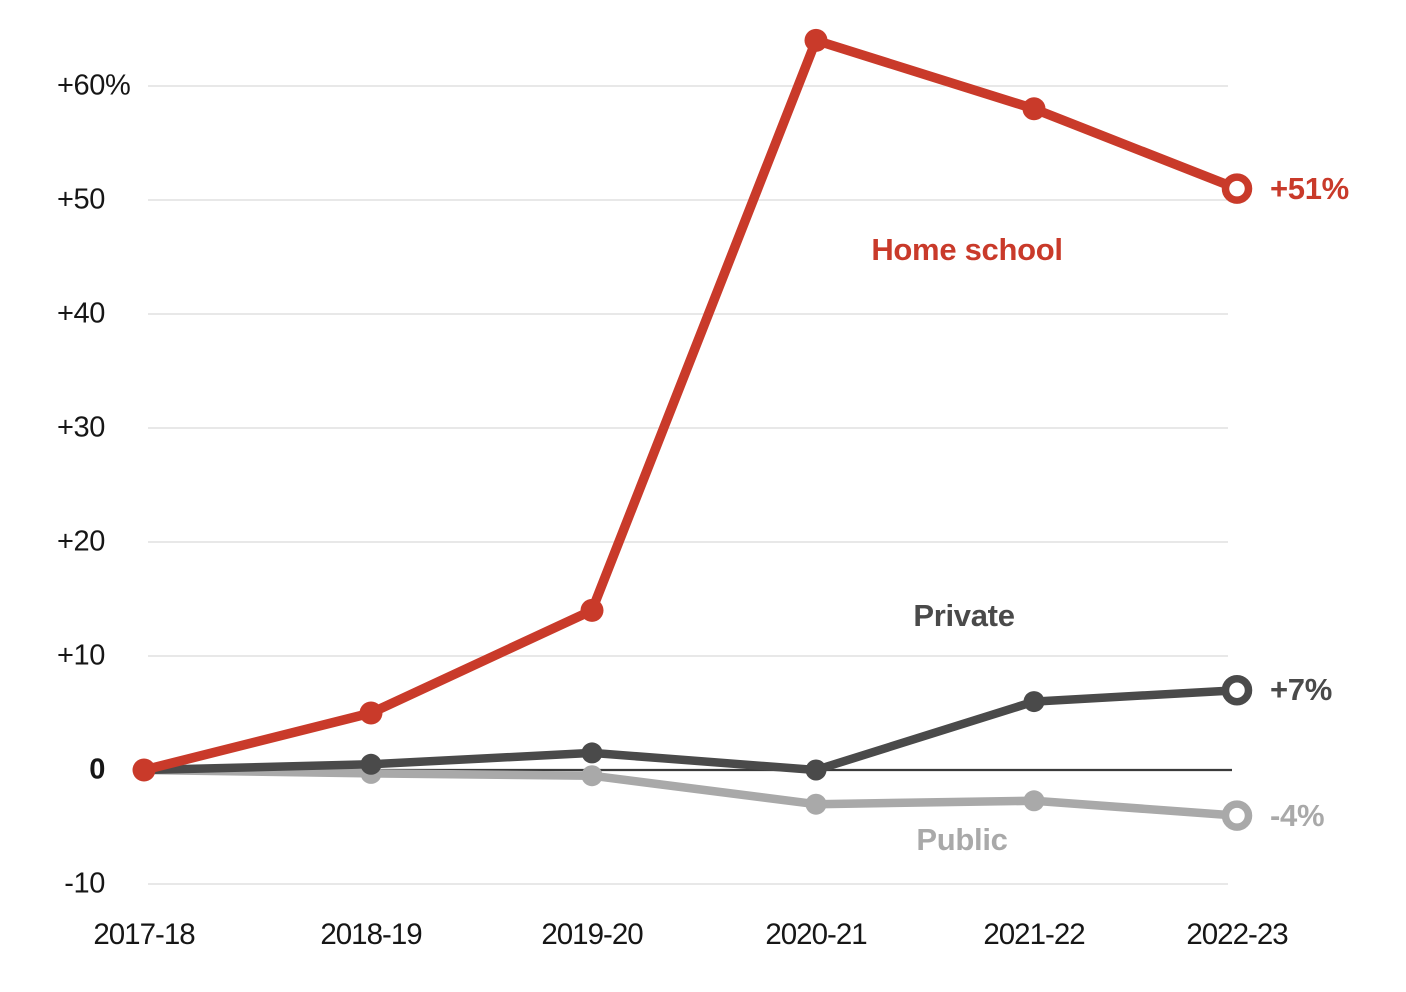 The width and height of the screenshot is (1406, 992). What do you see at coordinates (967, 249) in the screenshot?
I see `series-label-home-school: Home school` at bounding box center [967, 249].